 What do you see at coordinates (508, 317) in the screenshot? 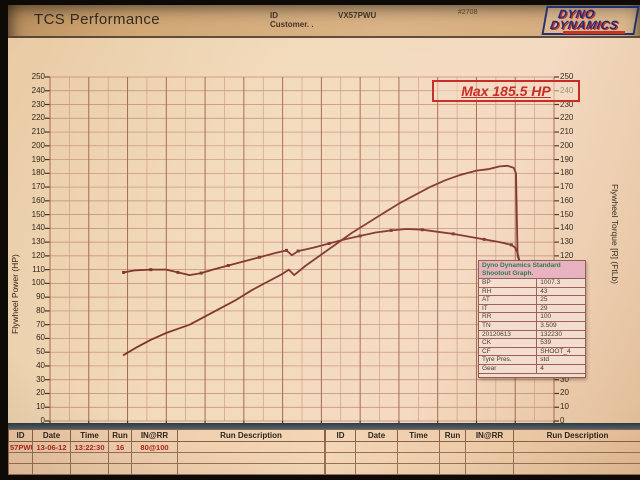
I see `info-key: RR` at bounding box center [508, 317].